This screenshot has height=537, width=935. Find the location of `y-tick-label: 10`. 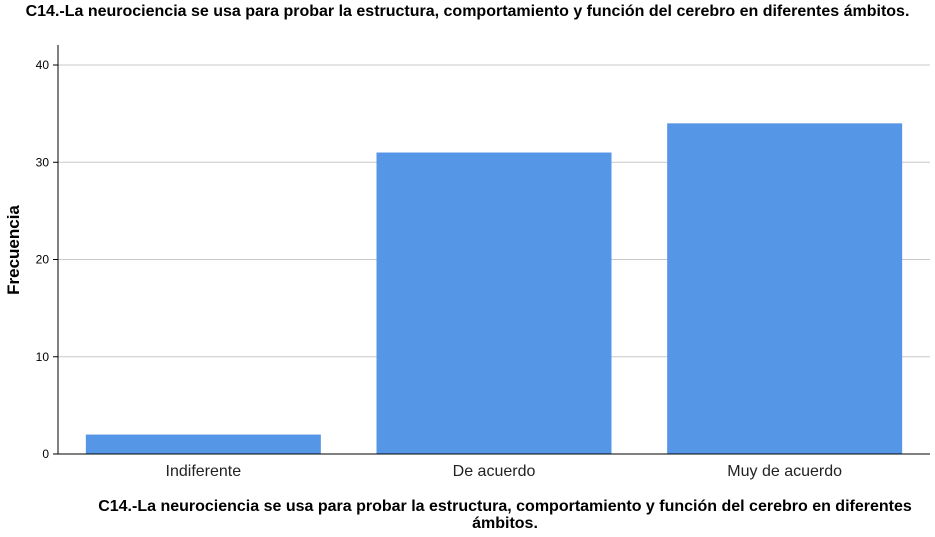

y-tick-label: 10 is located at coordinates (43, 357).